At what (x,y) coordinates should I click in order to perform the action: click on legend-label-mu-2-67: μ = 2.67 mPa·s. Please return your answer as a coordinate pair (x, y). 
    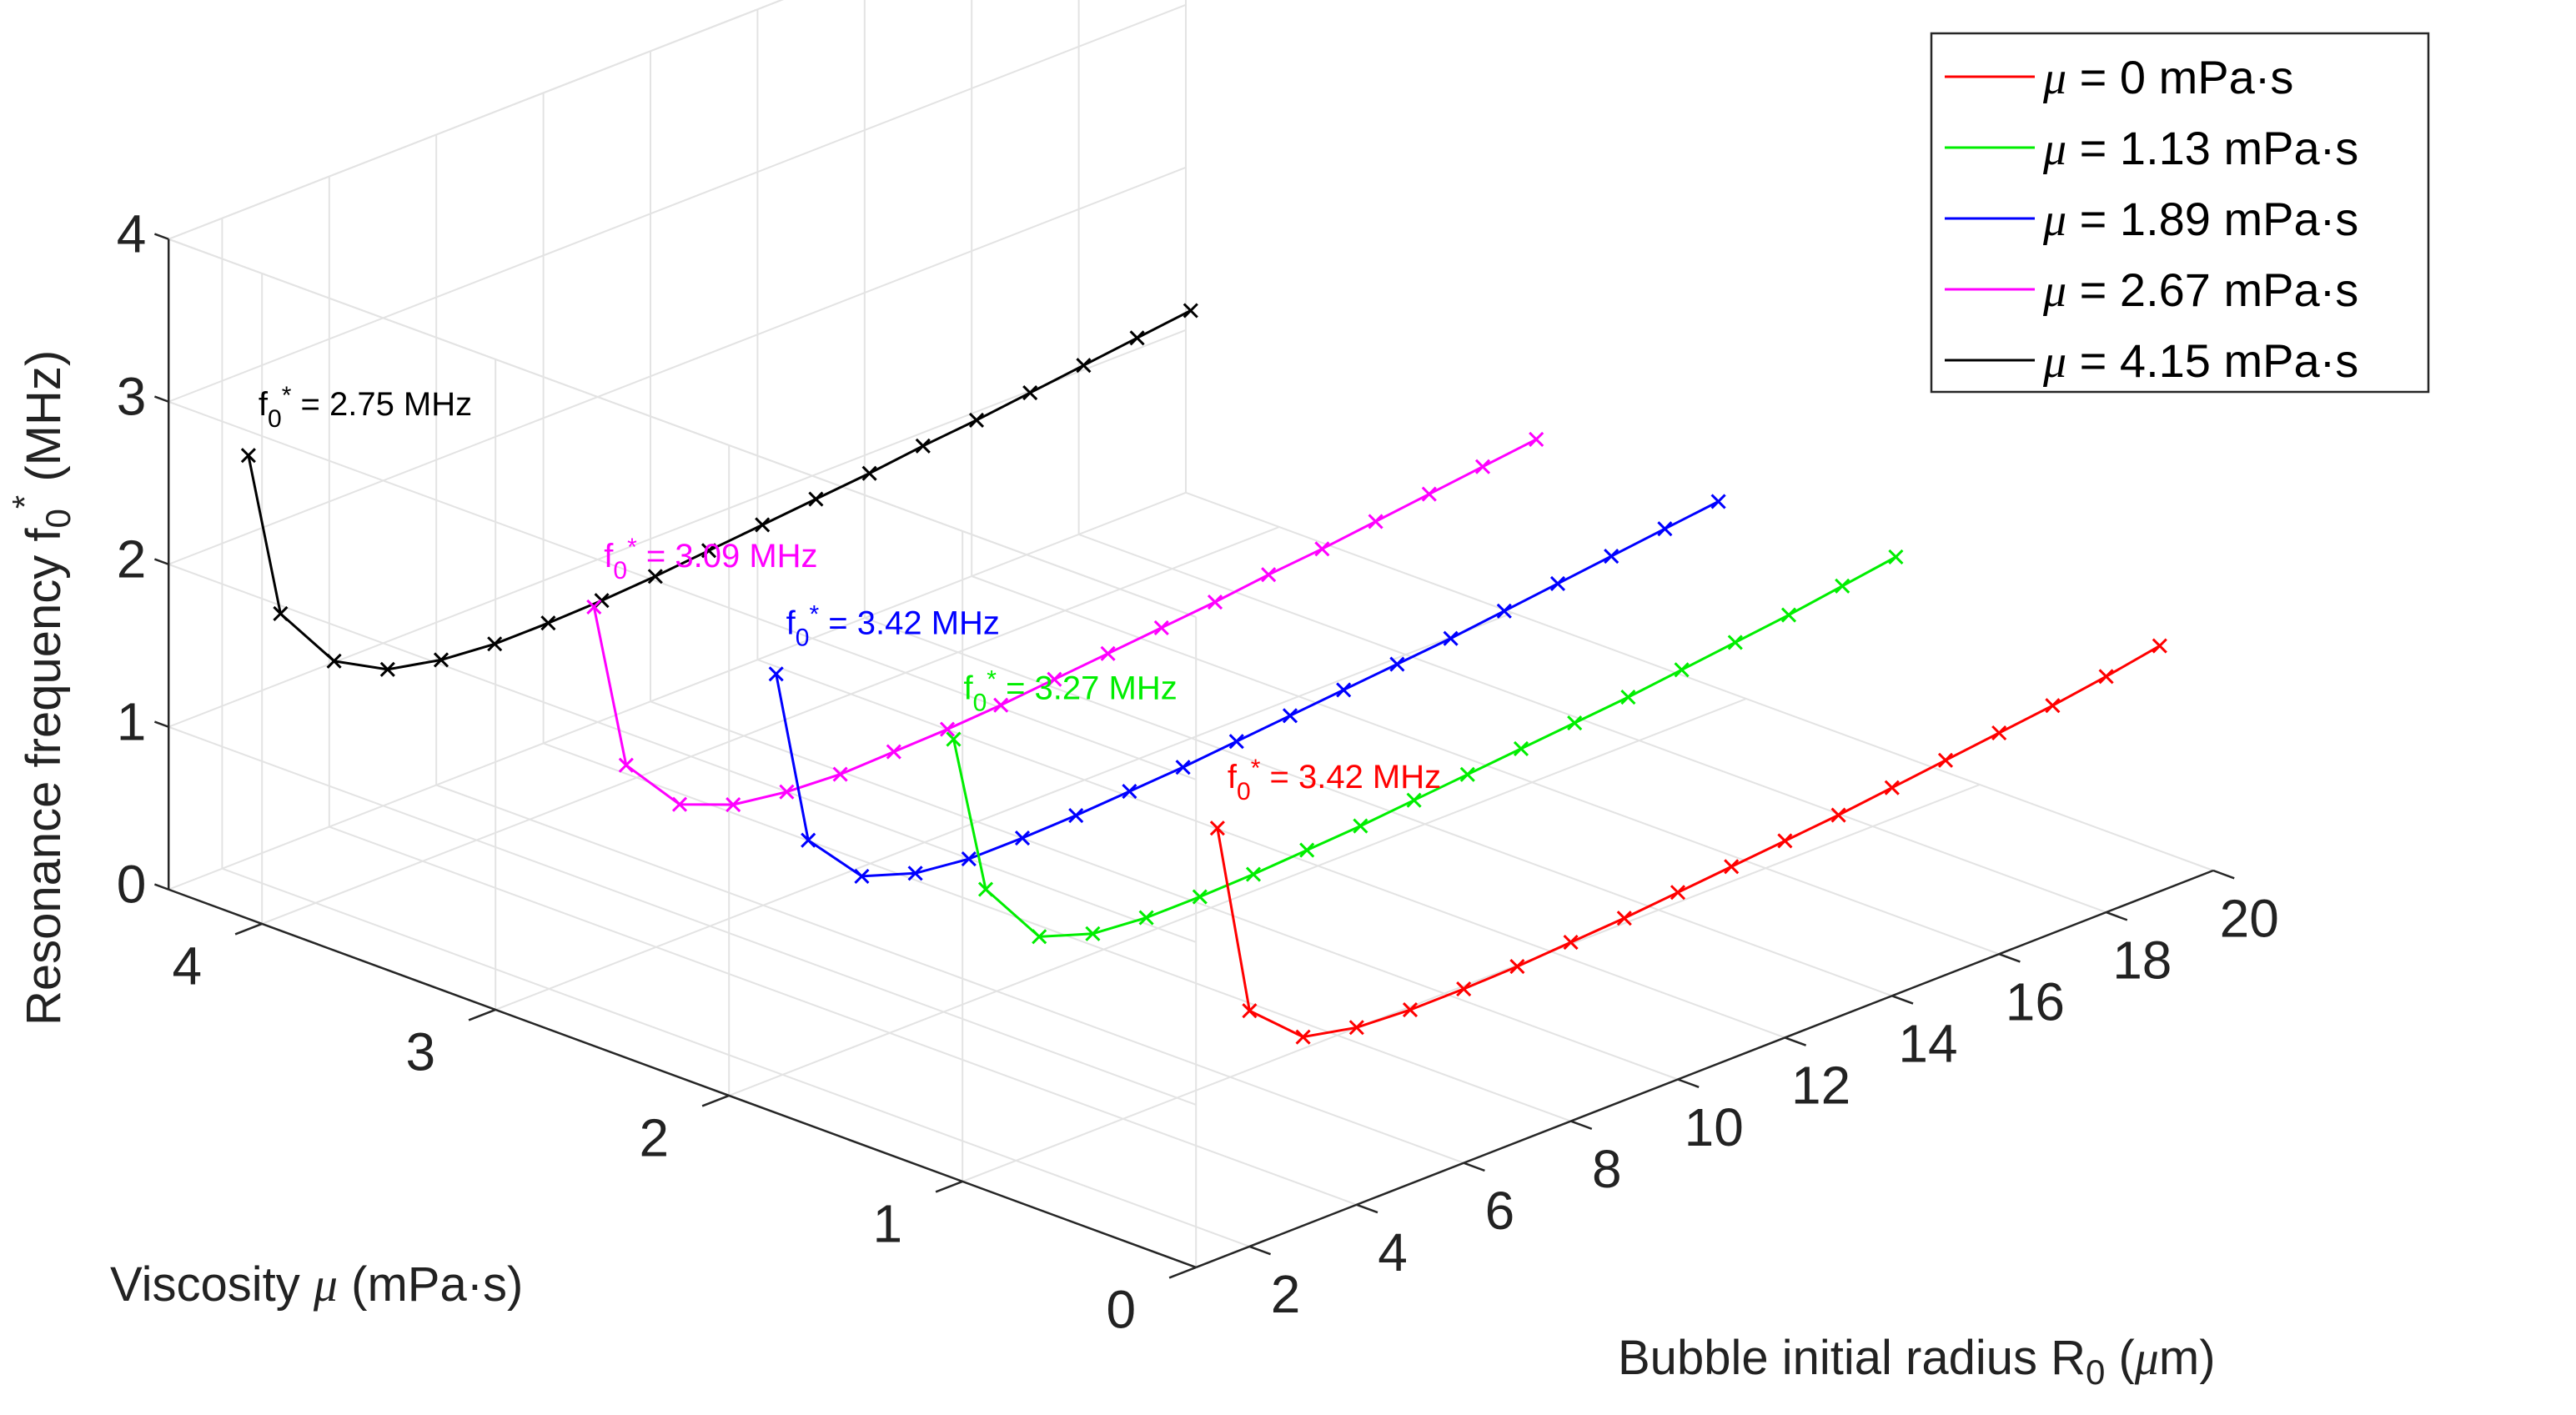
    Looking at the image, I should click on (2200, 290).